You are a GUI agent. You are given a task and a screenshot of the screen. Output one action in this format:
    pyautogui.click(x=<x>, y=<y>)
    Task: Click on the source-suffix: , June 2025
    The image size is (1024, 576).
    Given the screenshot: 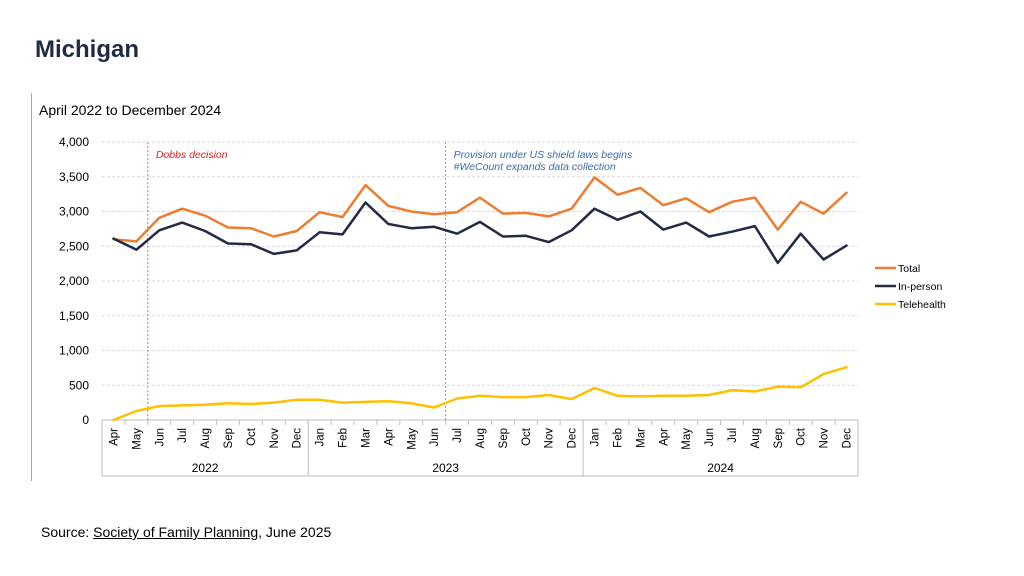 What is the action you would take?
    pyautogui.click(x=295, y=532)
    